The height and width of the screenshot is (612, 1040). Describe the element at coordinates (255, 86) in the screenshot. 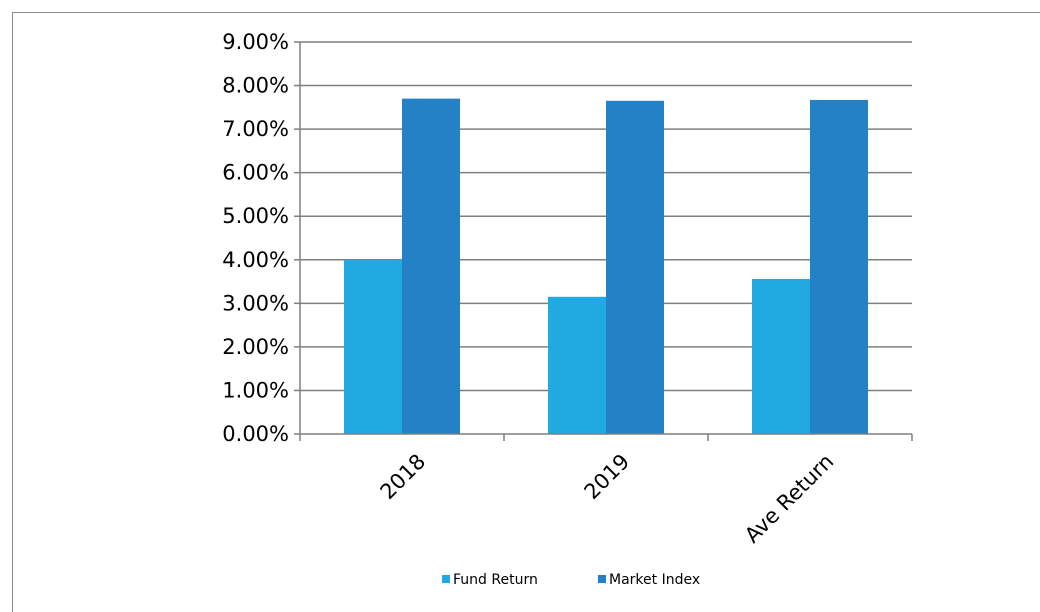

I see `y-tick-label-8: 8.00%` at that location.